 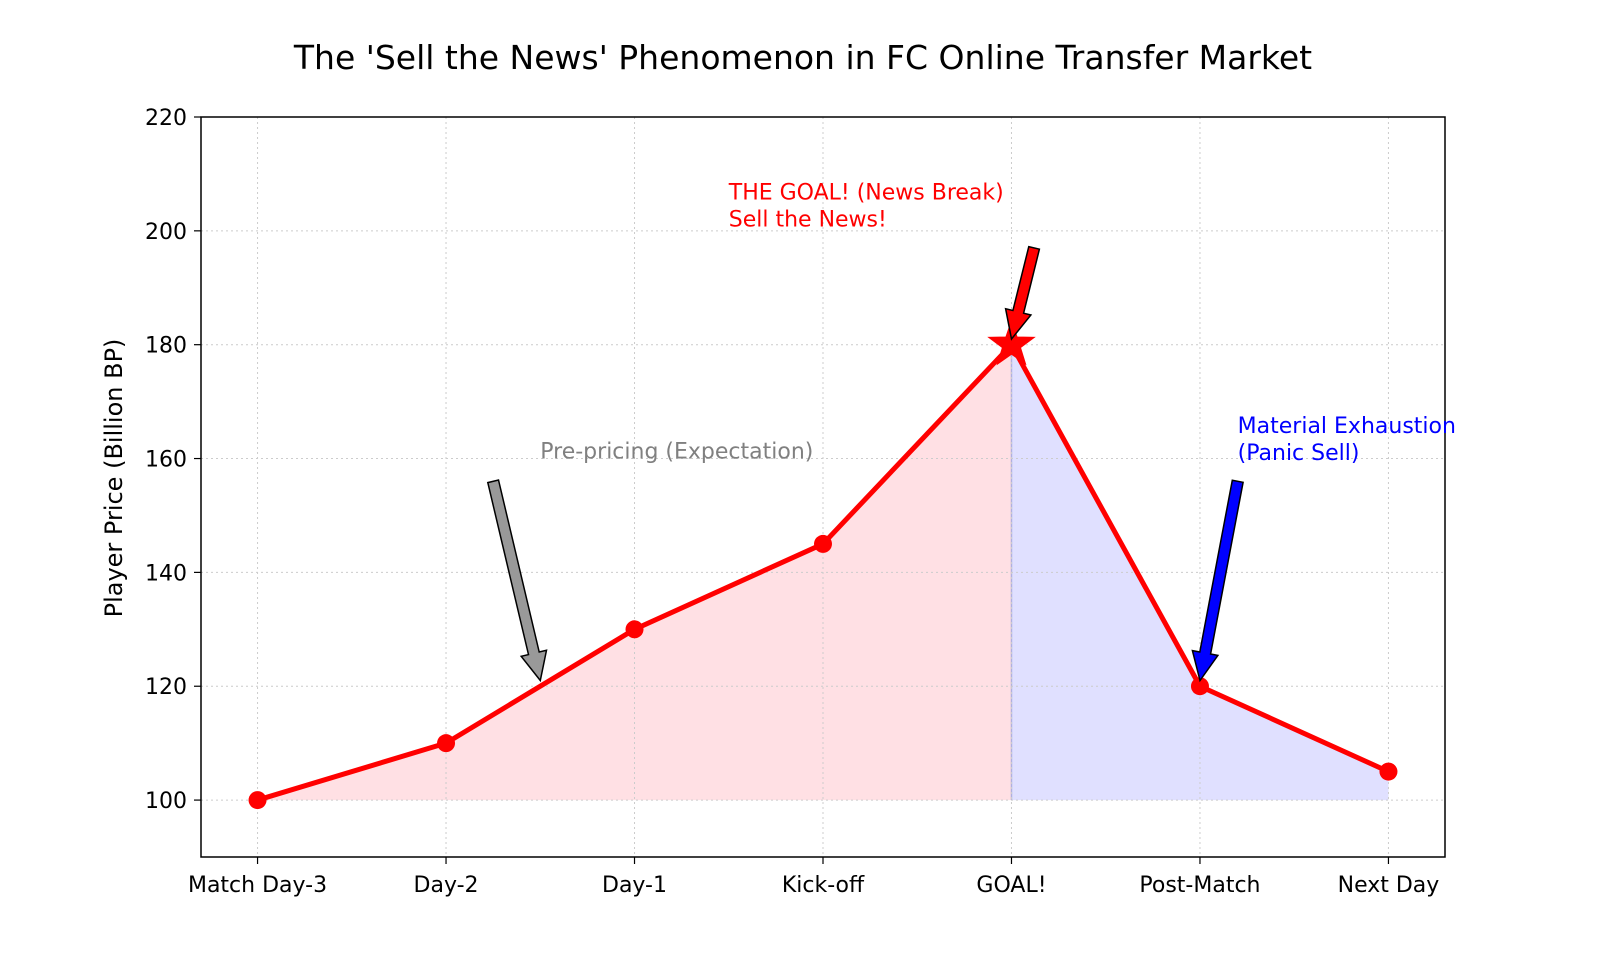 I want to click on x-tick-label: GOAL!, so click(x=1011, y=885).